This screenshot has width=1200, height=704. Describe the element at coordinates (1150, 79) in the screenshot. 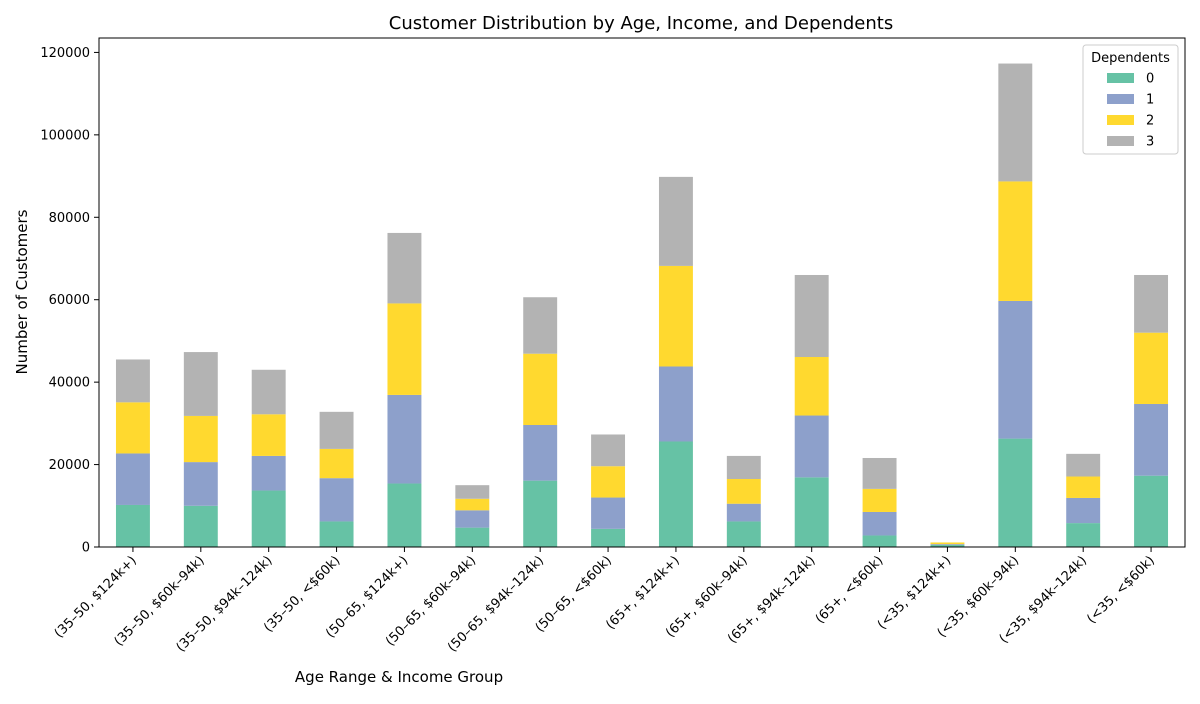

I see `legend-label-0: 0` at that location.